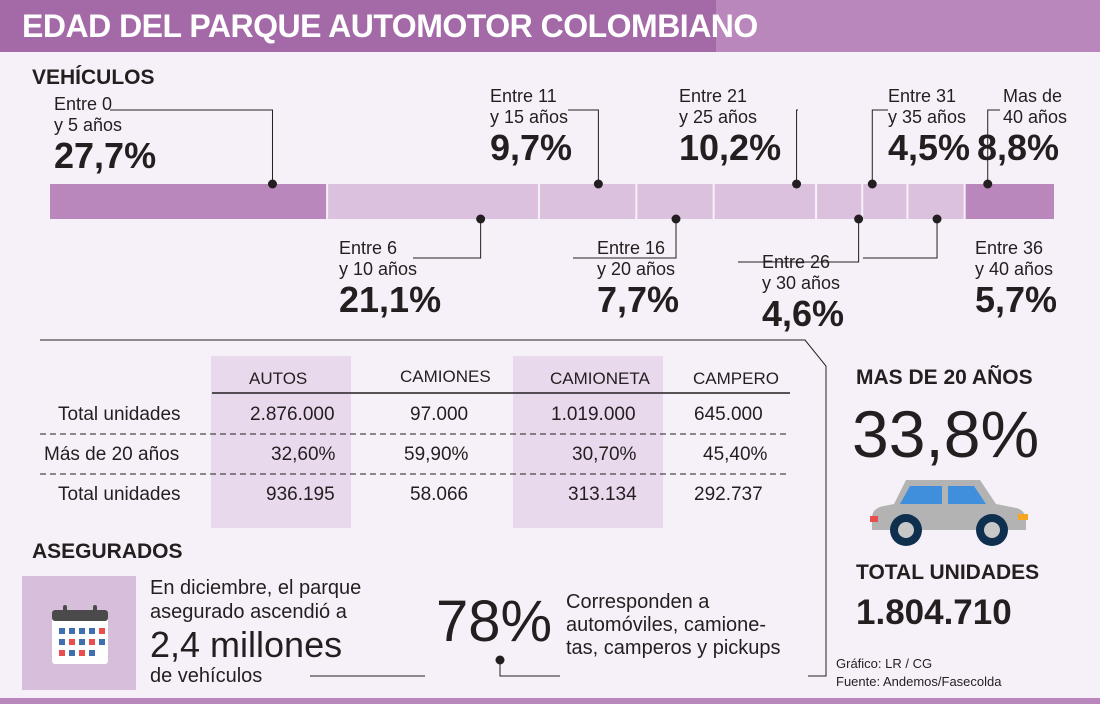 This screenshot has width=1100, height=704. Describe the element at coordinates (531, 147) in the screenshot. I see `segment-label-2-pct: 9,7%` at that location.